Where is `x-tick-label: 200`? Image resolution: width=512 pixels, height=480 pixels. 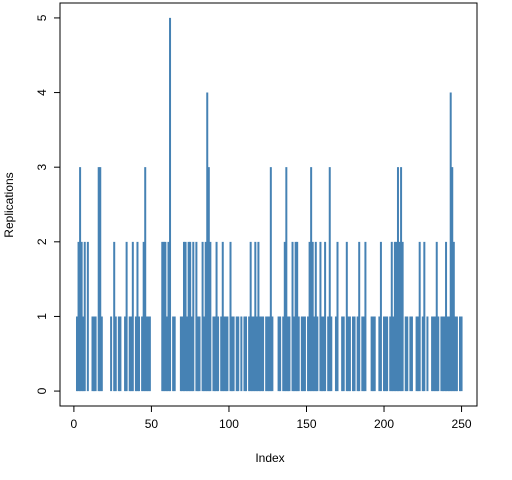 x-tick-label: 200 is located at coordinates (384, 424).